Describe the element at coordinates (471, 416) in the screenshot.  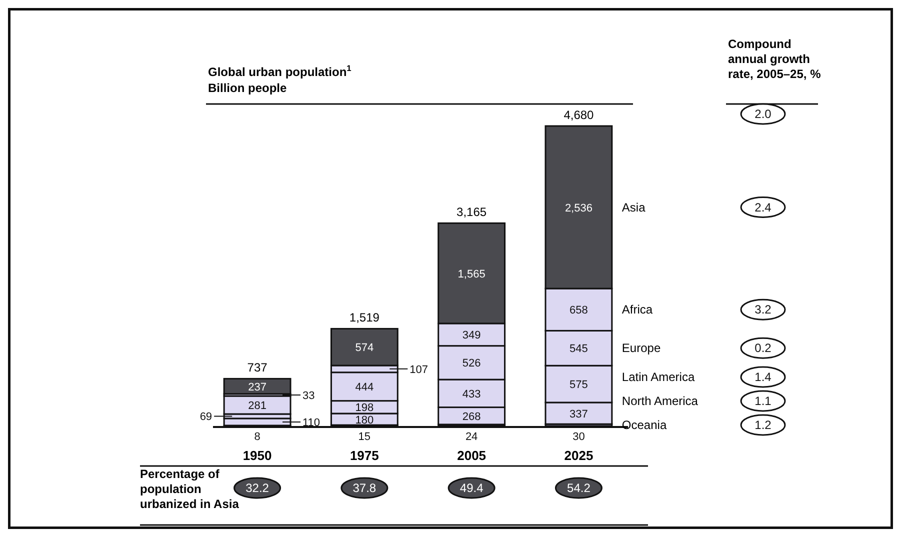
I see `data-label: 268` at that location.